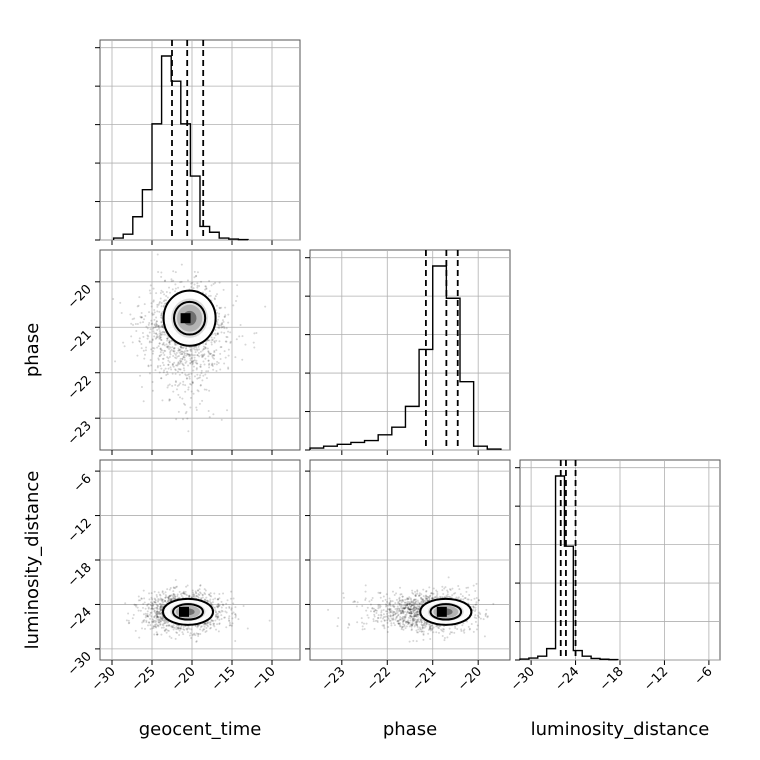  Describe the element at coordinates (612, 679) in the screenshot. I see `x-tick-label: −18` at that location.